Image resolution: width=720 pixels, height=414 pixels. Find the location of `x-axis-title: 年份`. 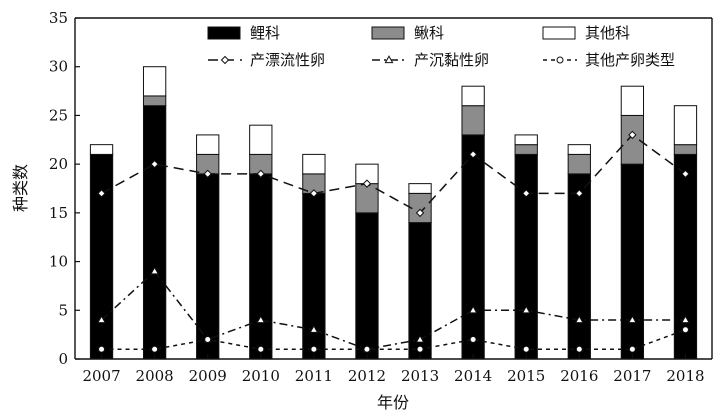

x-axis-title: 年份 is located at coordinates (393, 402).